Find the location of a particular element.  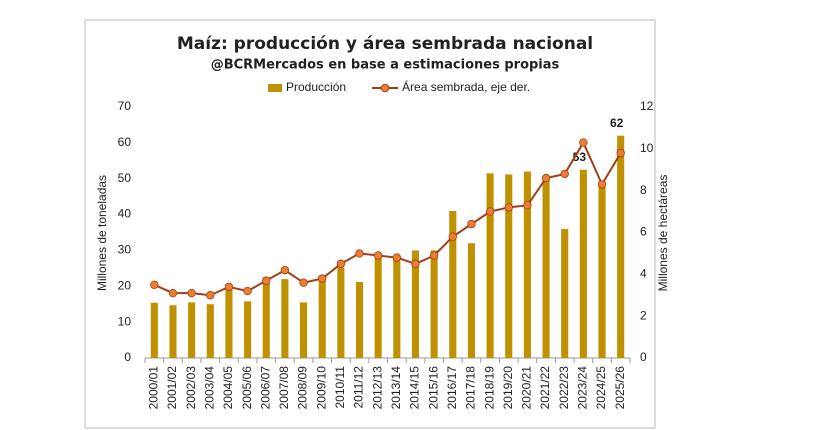

x-tick-label: 2004/05 is located at coordinates (228, 388).